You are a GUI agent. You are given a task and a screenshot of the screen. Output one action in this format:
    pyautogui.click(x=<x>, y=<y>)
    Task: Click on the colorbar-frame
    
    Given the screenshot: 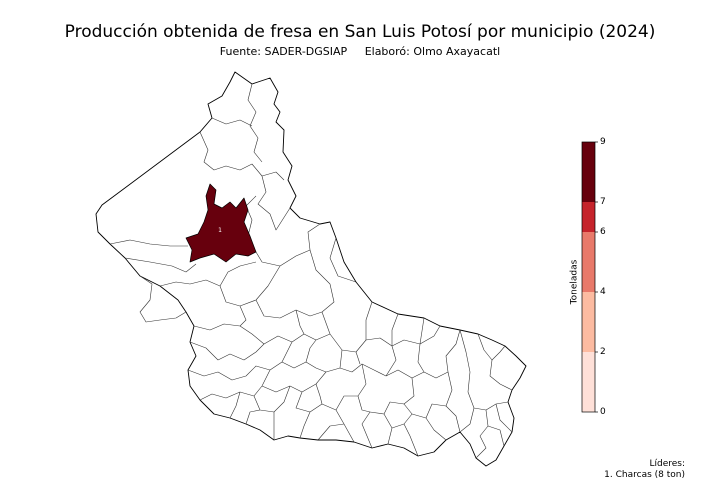 What is the action you would take?
    pyautogui.click(x=588, y=277)
    